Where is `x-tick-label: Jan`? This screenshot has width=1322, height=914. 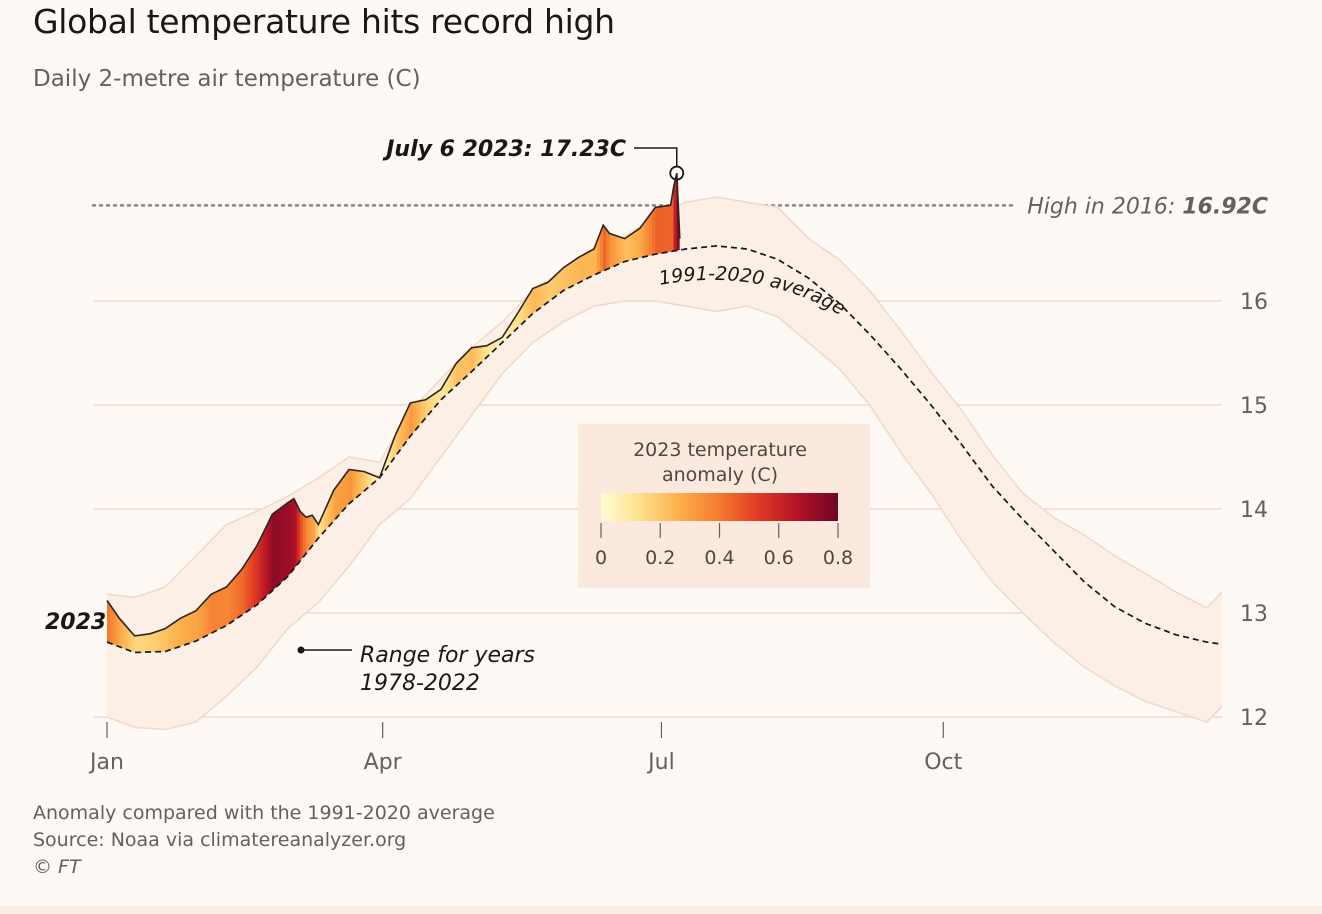
x-tick-label: Jan is located at coordinates (106, 762).